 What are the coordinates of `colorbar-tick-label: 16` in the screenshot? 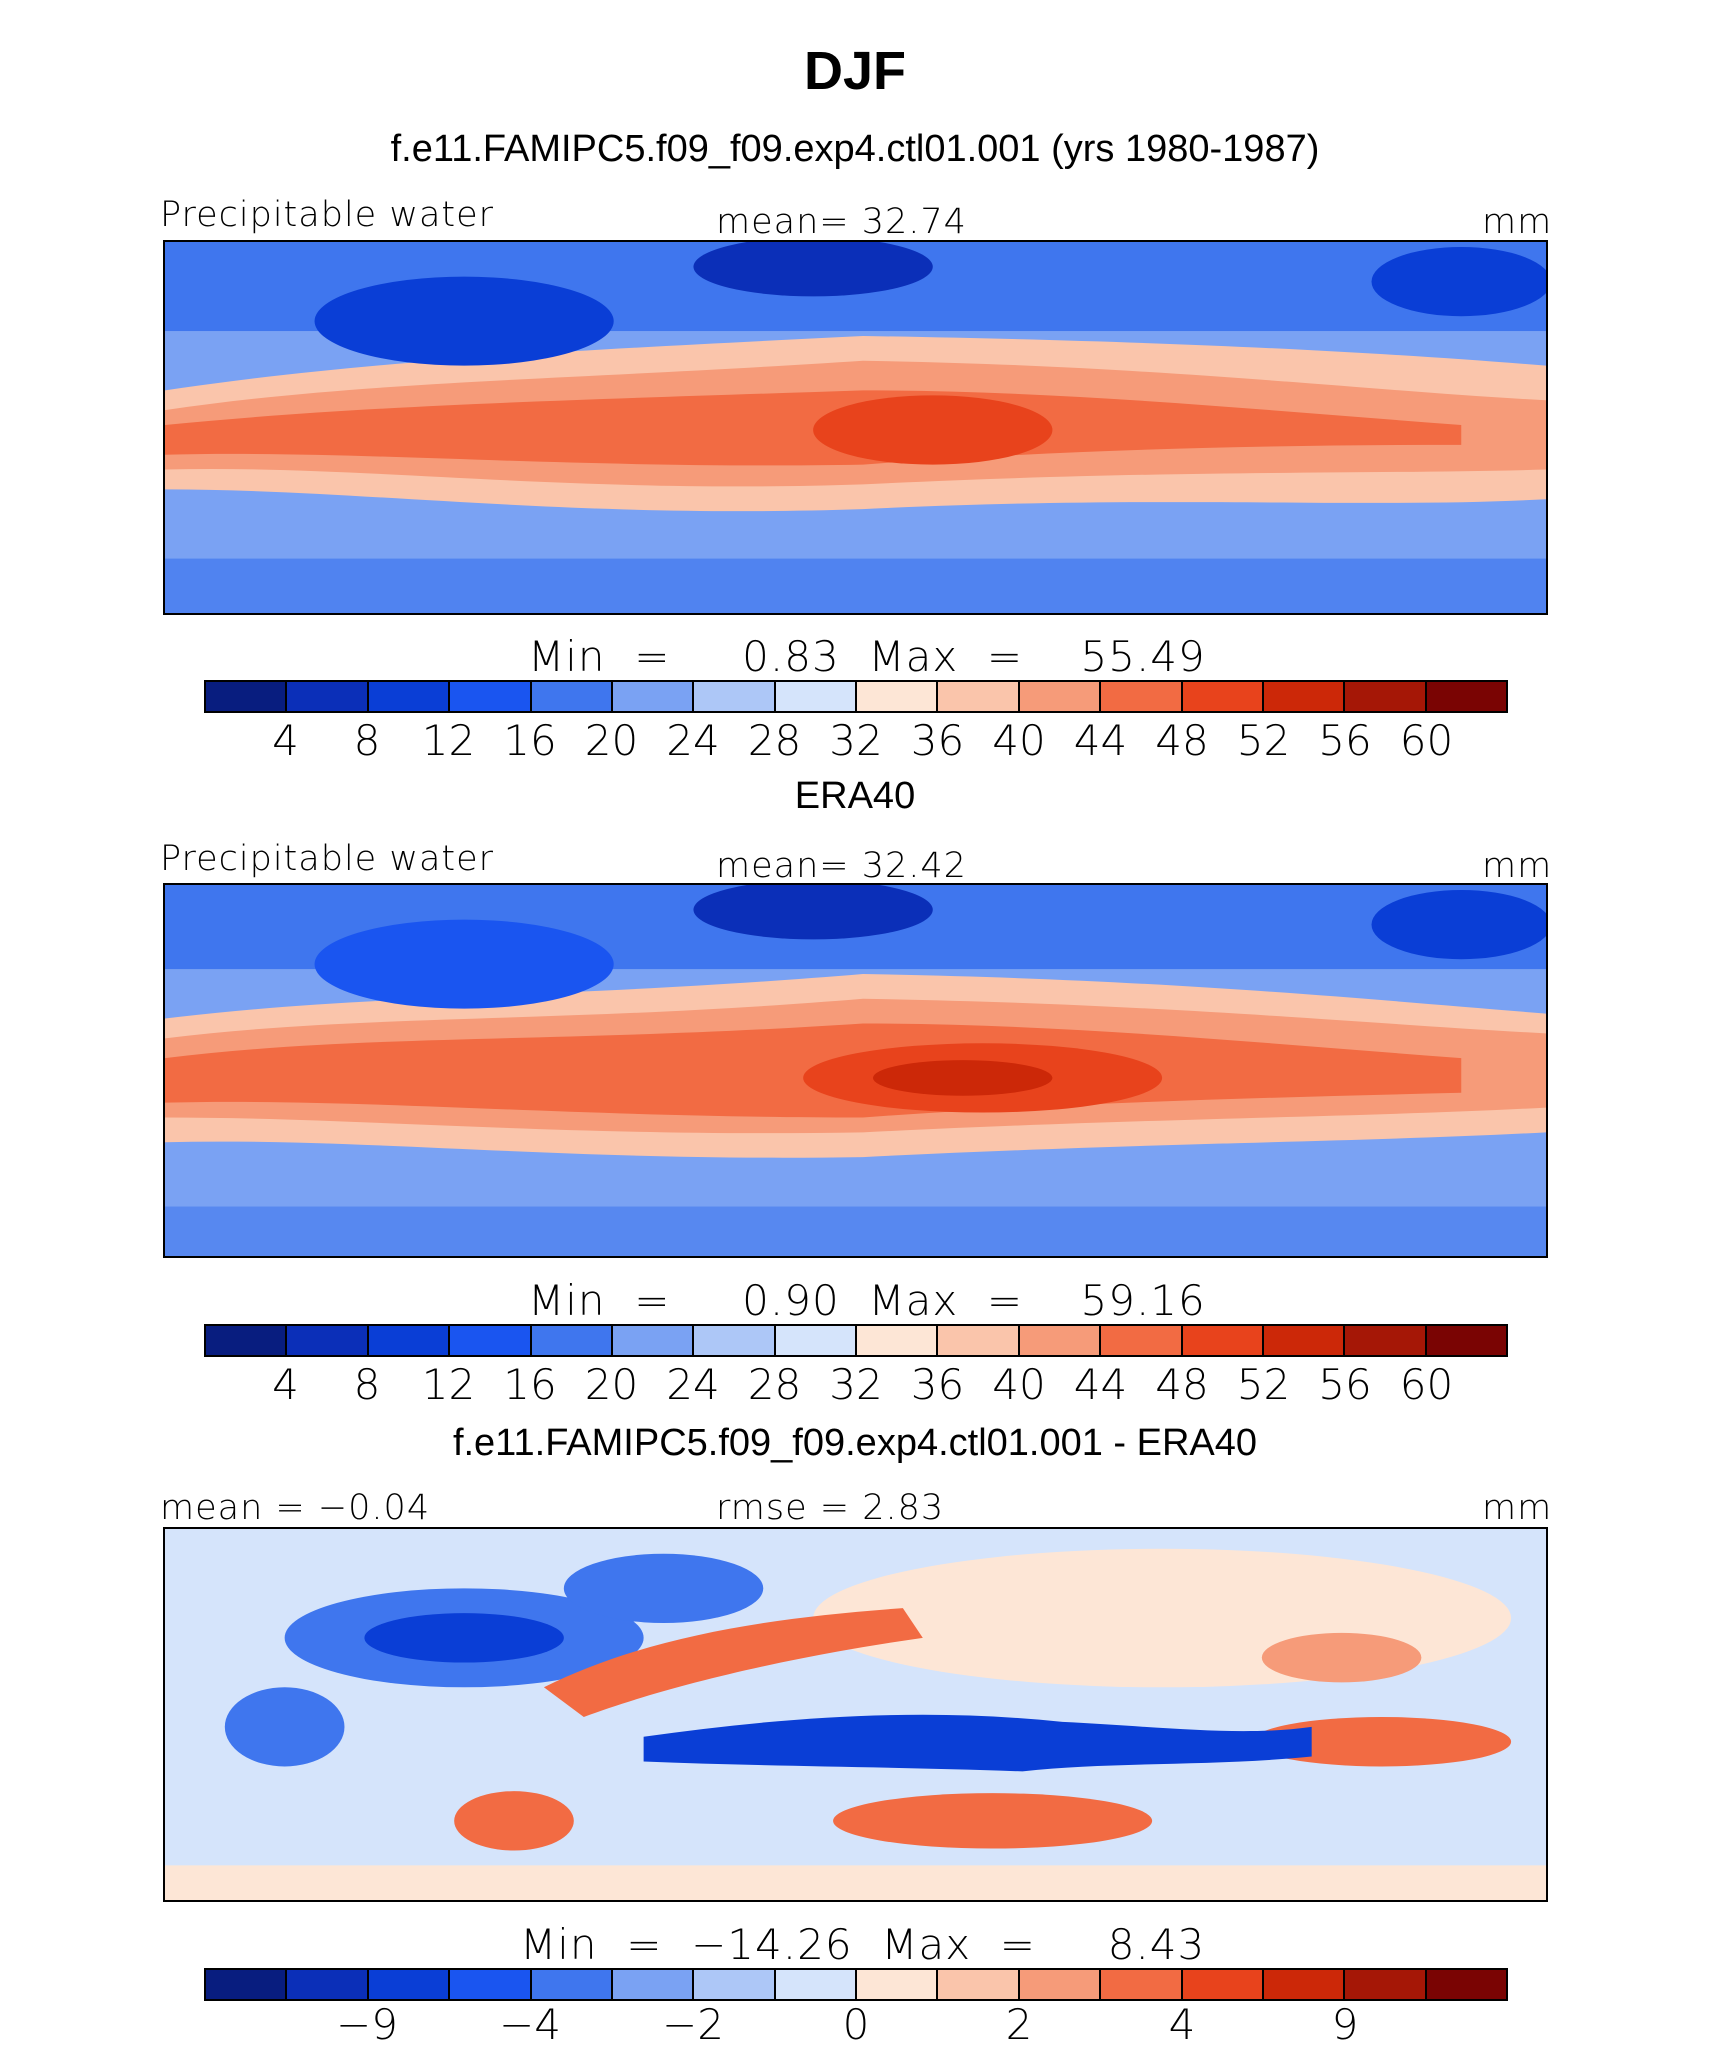 It's located at (530, 740).